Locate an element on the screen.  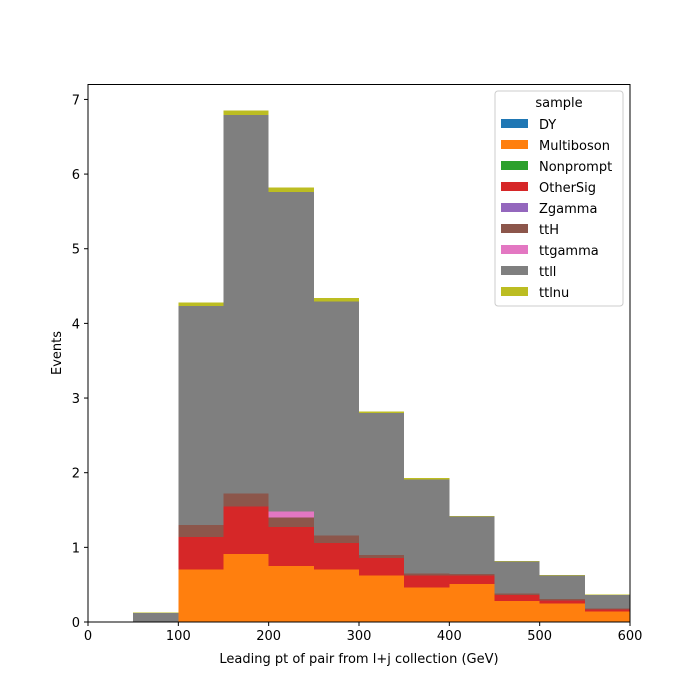
x-tick-label: 200 is located at coordinates (268, 636).